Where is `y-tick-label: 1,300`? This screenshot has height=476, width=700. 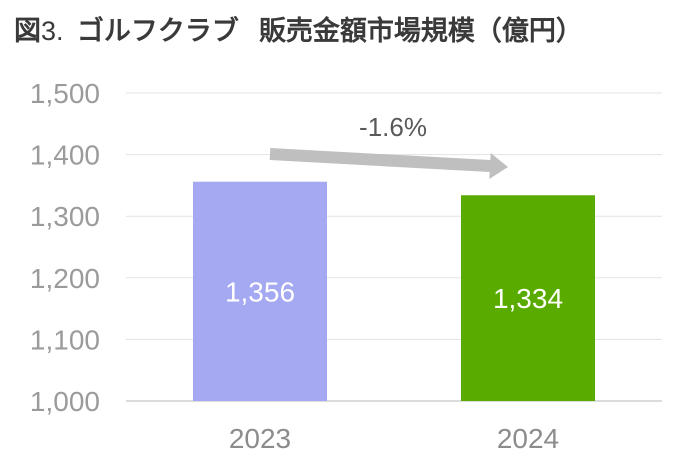 y-tick-label: 1,300 is located at coordinates (65, 216).